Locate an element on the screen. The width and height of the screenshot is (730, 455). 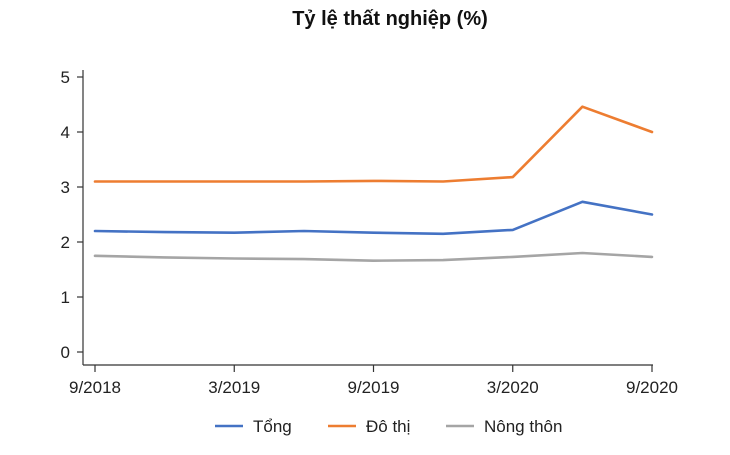
x-tick-label: 9/2018 is located at coordinates (95, 387).